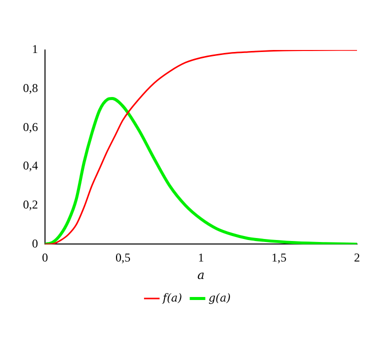 This screenshot has width=382, height=354. Describe the element at coordinates (30, 87) in the screenshot. I see `y-tick-label: 0,8` at that location.